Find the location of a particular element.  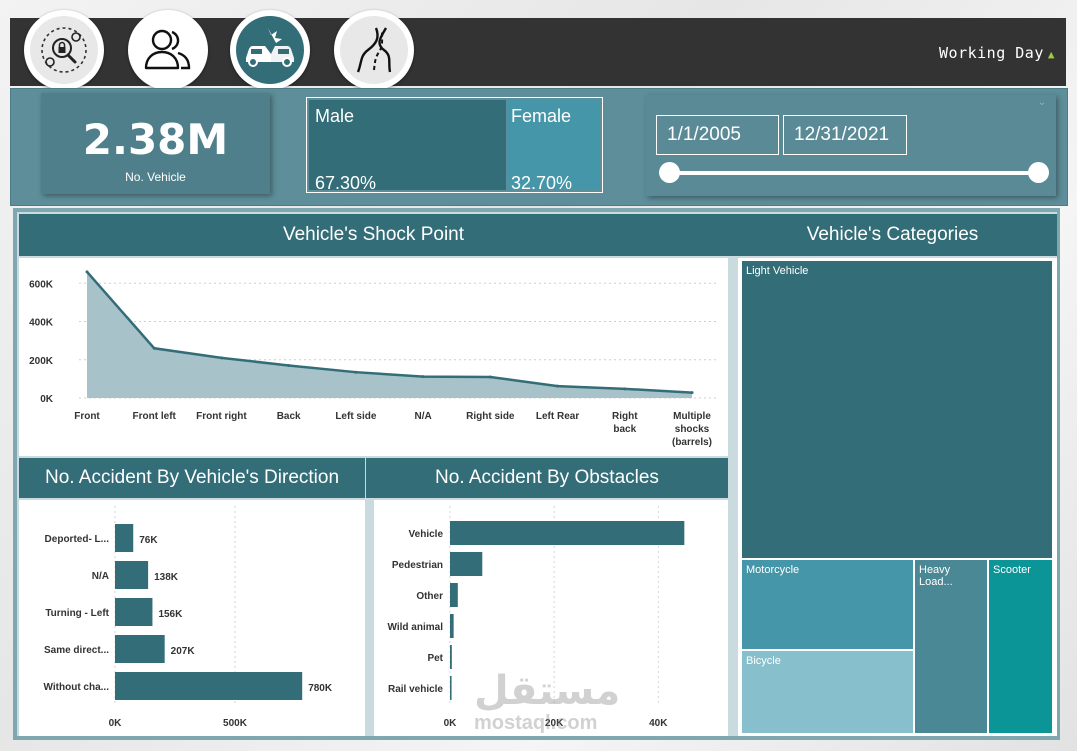

x-tick-label: N/A is located at coordinates (422, 416).